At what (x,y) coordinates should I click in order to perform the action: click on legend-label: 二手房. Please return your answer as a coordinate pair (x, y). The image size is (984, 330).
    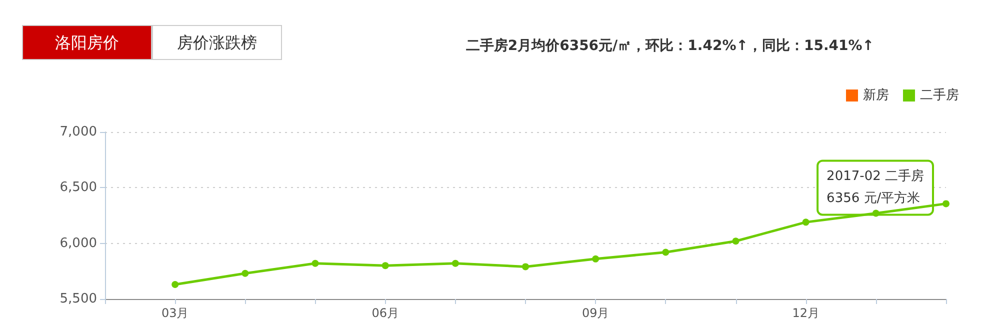
    Looking at the image, I should click on (939, 95).